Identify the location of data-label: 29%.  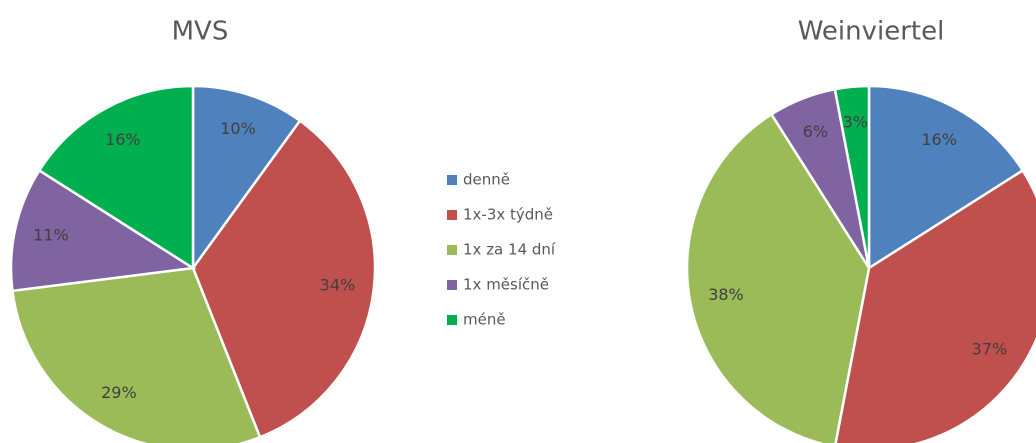
(119, 392).